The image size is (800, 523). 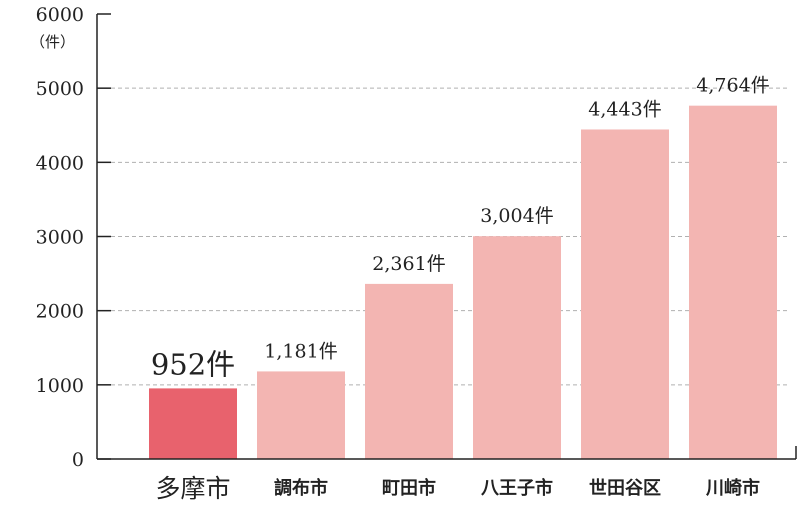 I want to click on y-tick-label: 3000, so click(x=60, y=238).